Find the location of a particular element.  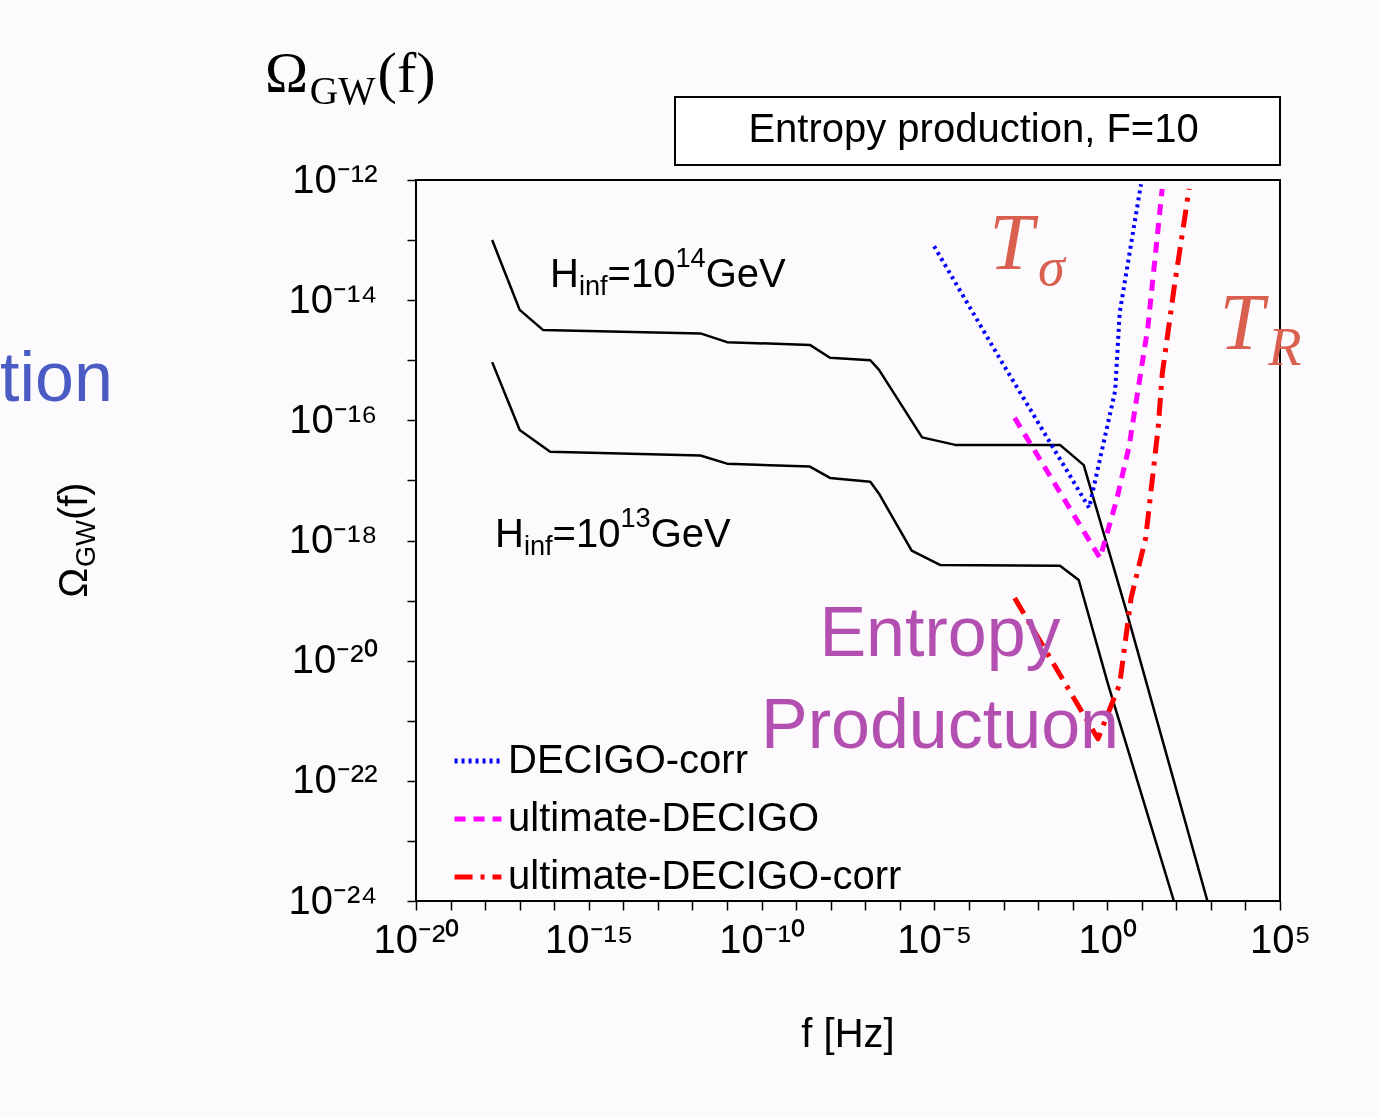

y-tick-label: 10⁻²² is located at coordinates (335, 779).